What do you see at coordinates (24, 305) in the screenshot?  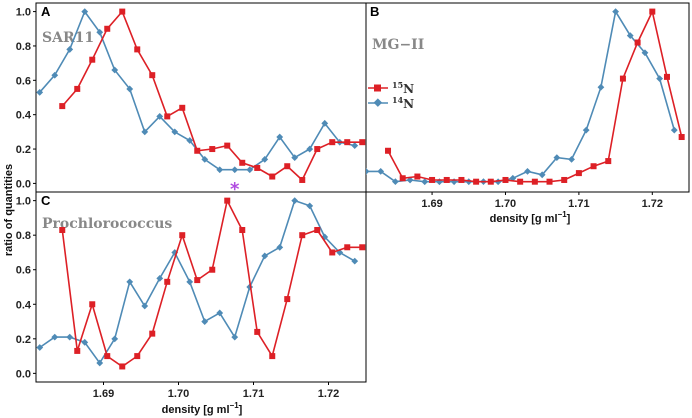 I see `panel-c-ytick-label: 0.4` at bounding box center [24, 305].